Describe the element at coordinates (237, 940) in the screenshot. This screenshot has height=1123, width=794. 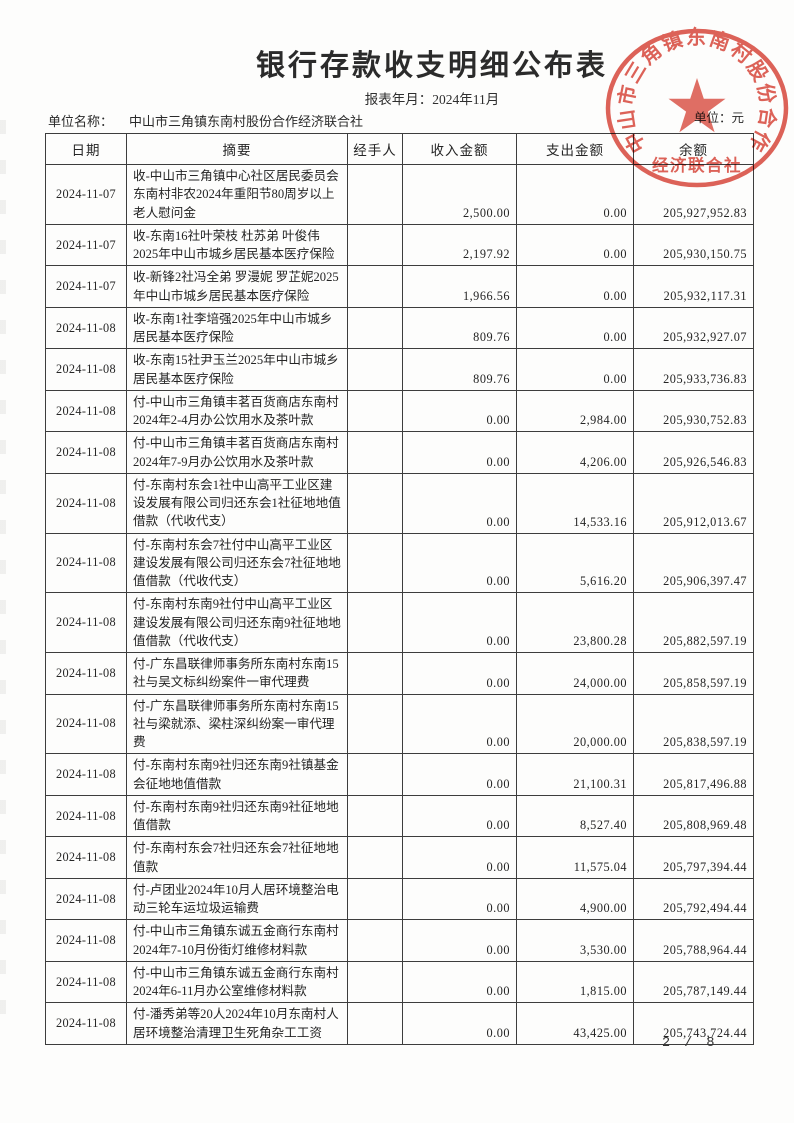
I see `summary-cell: 付-中山市三角镇东诚五金商行东南村2024年7-10月份街灯维修材料款` at that location.